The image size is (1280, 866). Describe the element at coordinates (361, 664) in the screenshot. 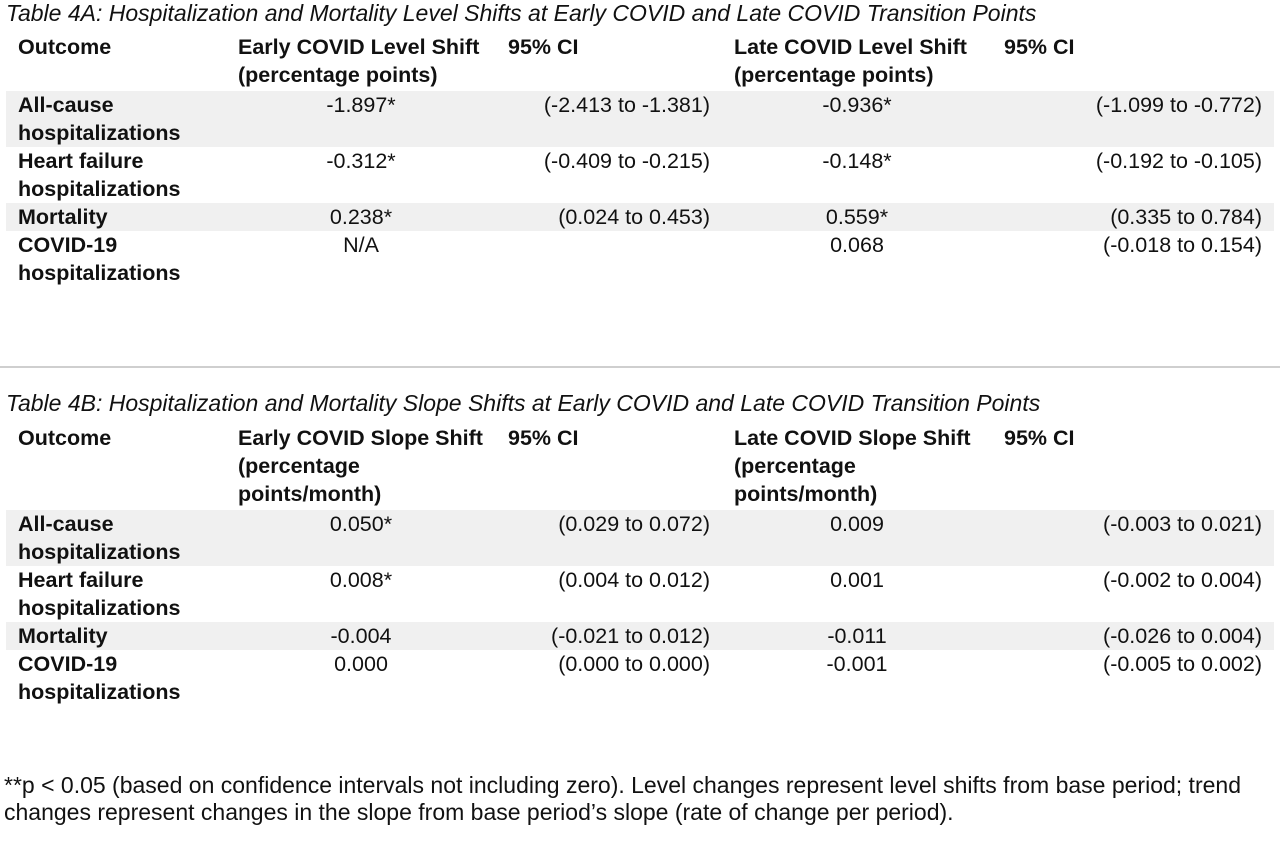

I see `early-shift-cell: 0.000` at that location.